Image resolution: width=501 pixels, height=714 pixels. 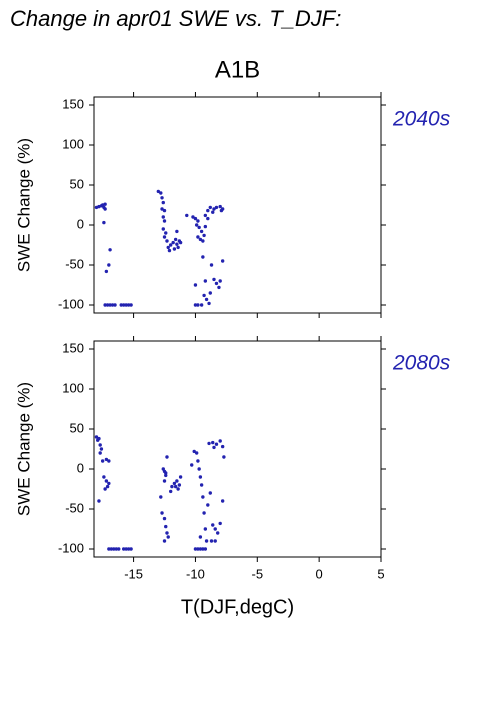 I want to click on page-title: Change in apr01 SWE vs. T_DJF:, so click(x=175, y=18).